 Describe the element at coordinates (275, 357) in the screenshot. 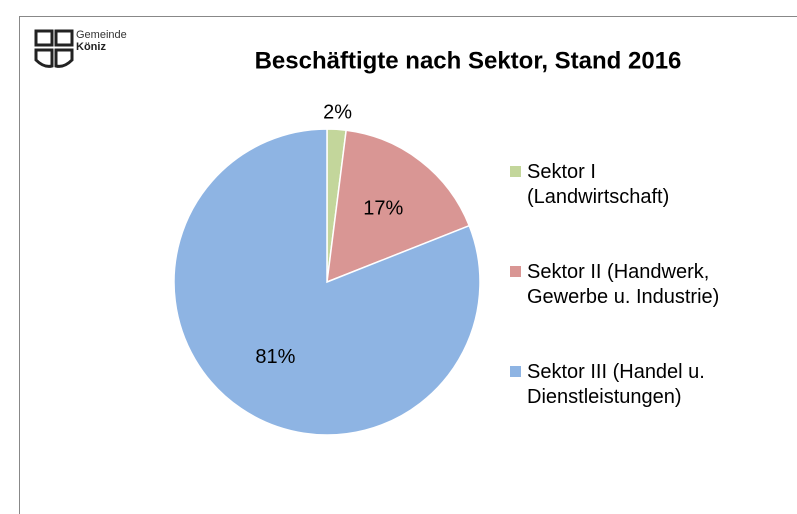

I see `data-label: 81%` at that location.